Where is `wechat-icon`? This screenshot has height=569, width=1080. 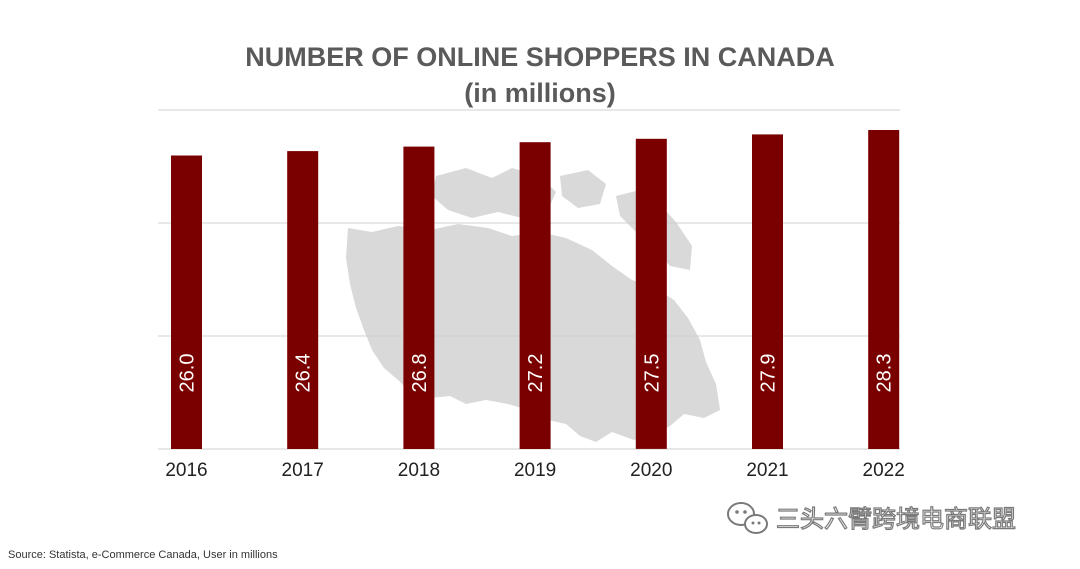
wechat-icon is located at coordinates (747, 518).